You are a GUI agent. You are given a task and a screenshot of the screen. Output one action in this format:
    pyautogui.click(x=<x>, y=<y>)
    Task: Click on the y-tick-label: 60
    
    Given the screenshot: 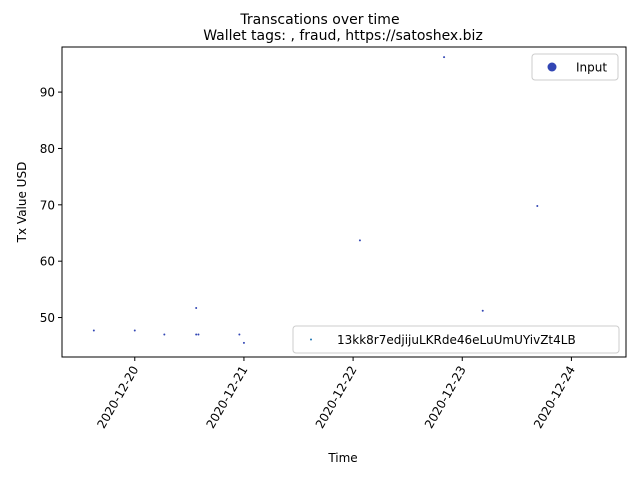 What is the action you would take?
    pyautogui.click(x=47, y=262)
    